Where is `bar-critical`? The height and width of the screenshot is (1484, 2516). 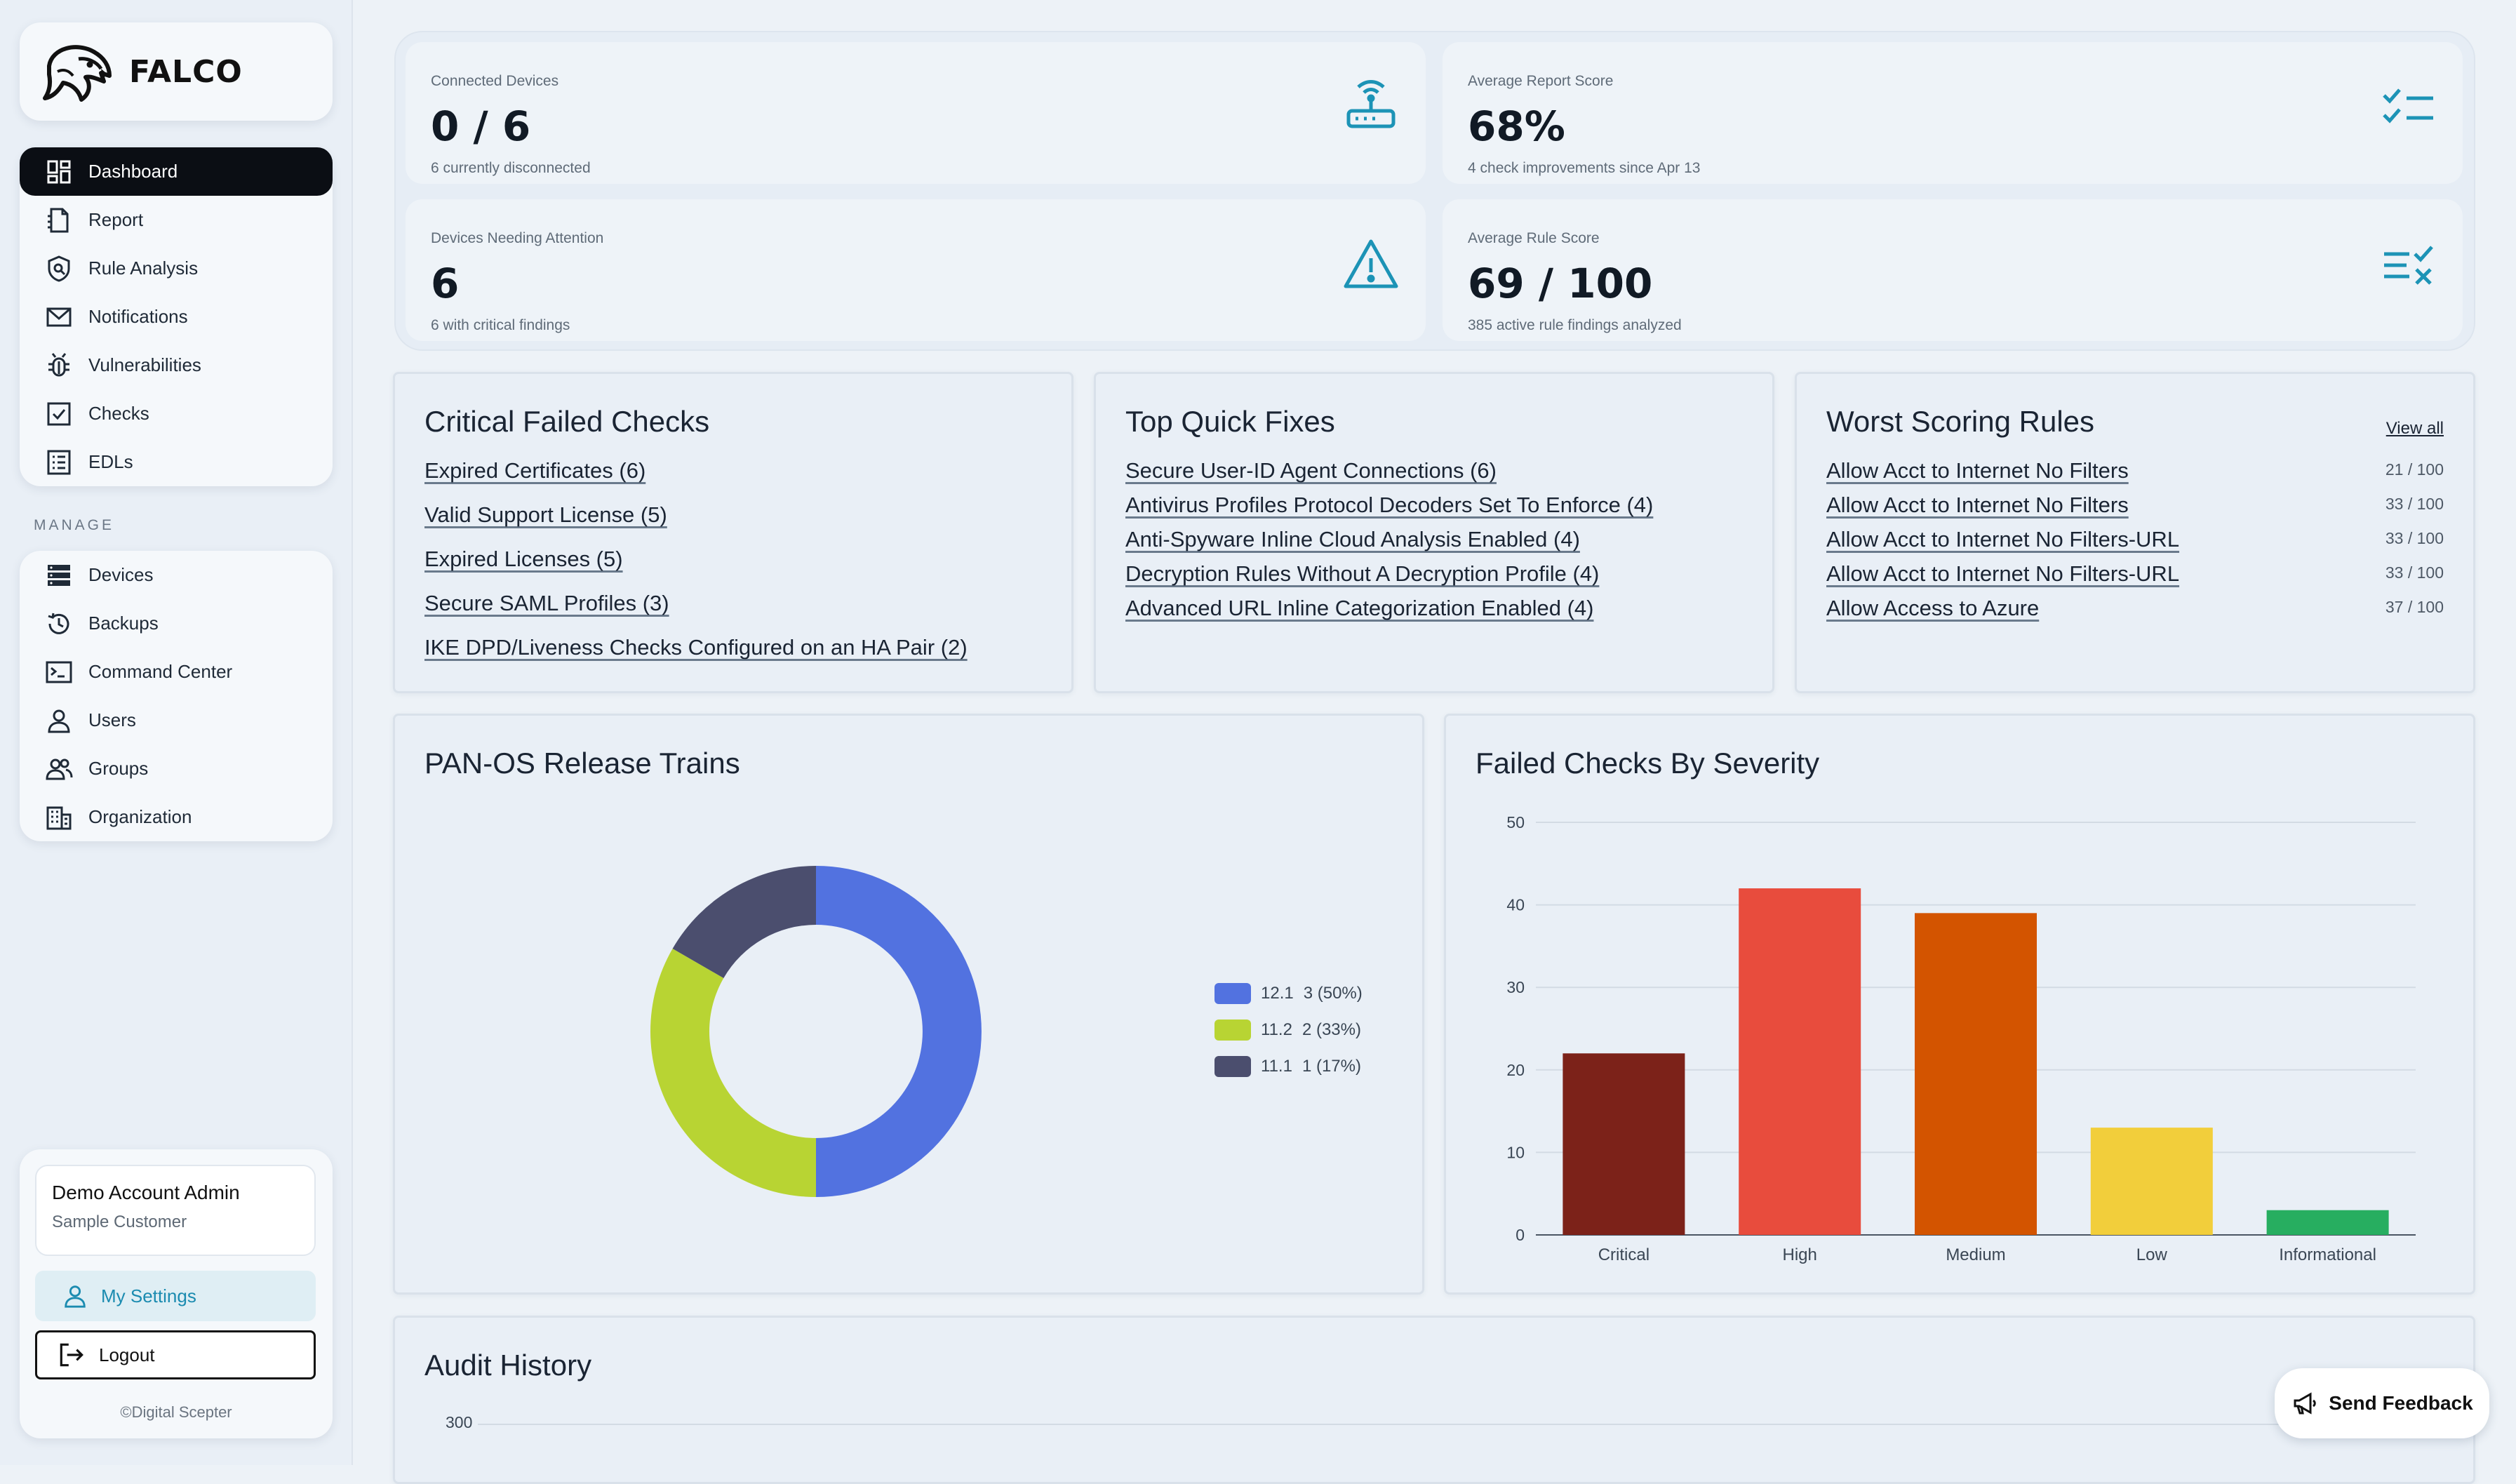 bar-critical is located at coordinates (1624, 1144).